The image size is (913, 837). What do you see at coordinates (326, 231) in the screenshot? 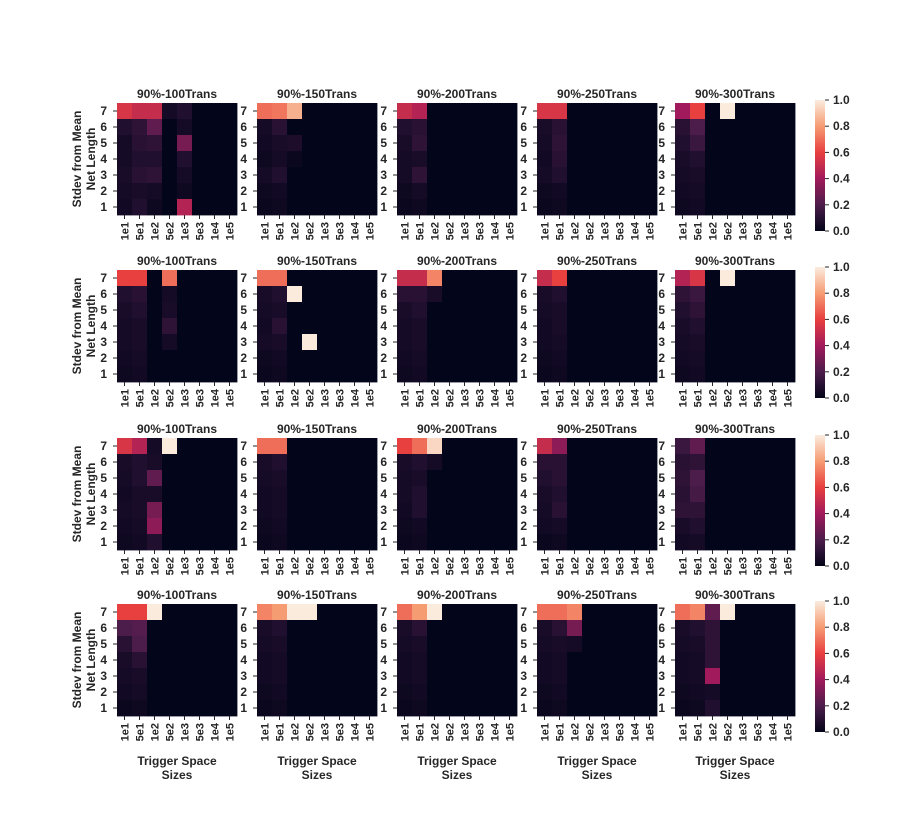
I see `x-tick-label: 1e3` at bounding box center [326, 231].